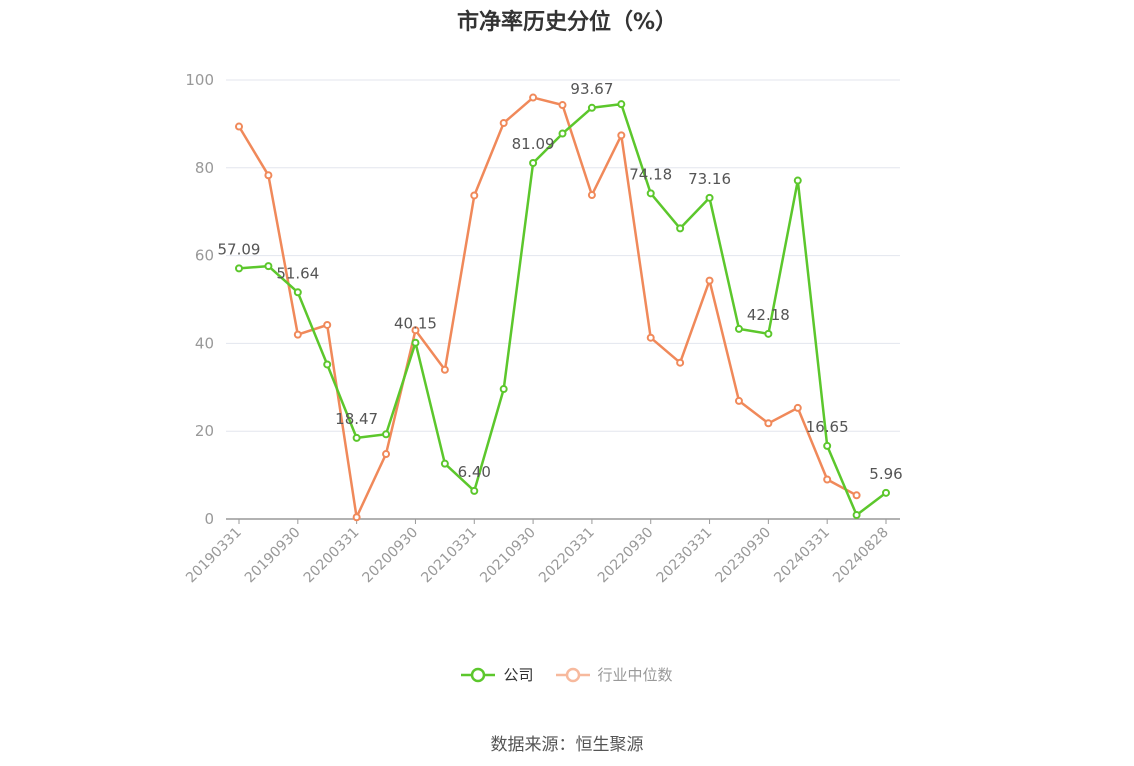  What do you see at coordinates (685, 556) in the screenshot?
I see `x-tick-label: 20230331` at bounding box center [685, 556].